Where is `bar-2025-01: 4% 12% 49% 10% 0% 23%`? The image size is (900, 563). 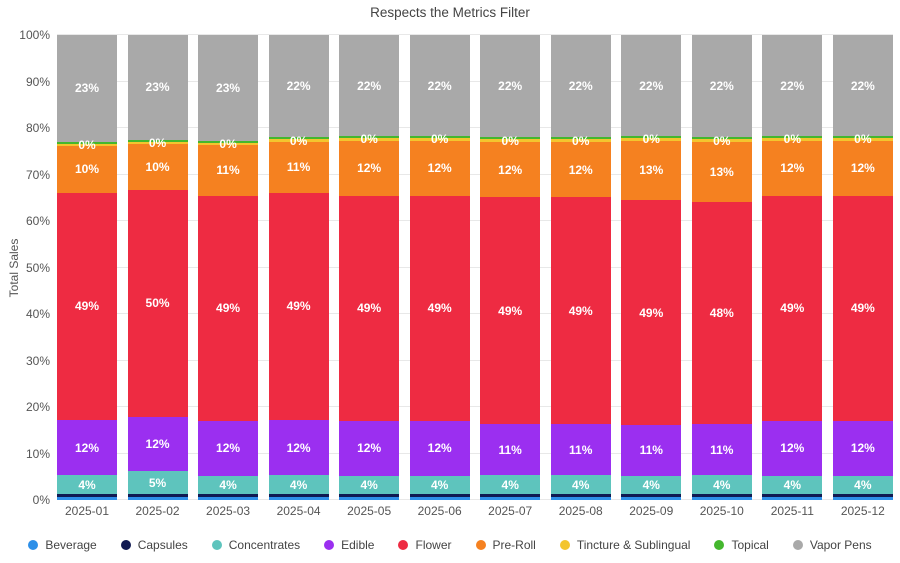 bar-2025-01: 4% 12% 49% 10% 0% 23% is located at coordinates (87, 267).